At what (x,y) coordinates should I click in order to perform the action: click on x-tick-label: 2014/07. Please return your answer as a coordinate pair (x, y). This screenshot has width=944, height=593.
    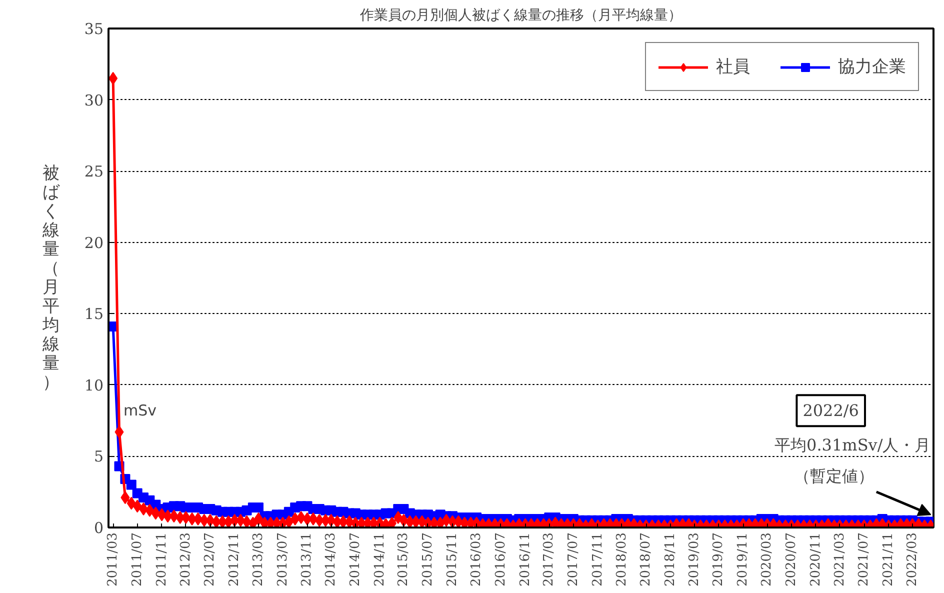
    Looking at the image, I should click on (355, 559).